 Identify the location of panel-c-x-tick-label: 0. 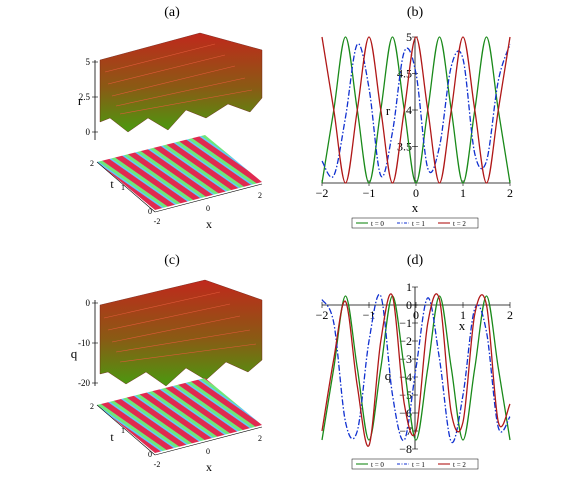
(208, 451).